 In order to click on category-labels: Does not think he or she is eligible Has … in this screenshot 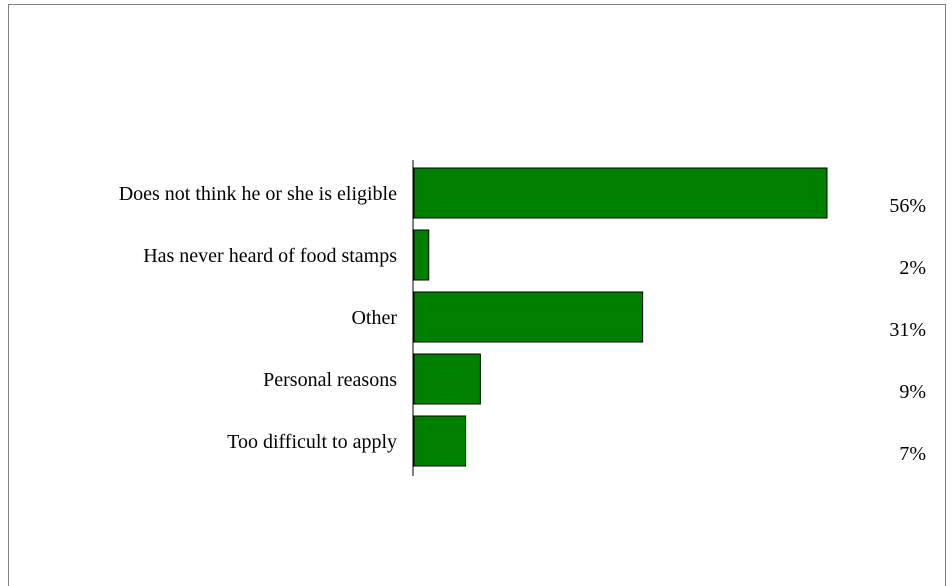, I will do `click(258, 318)`.